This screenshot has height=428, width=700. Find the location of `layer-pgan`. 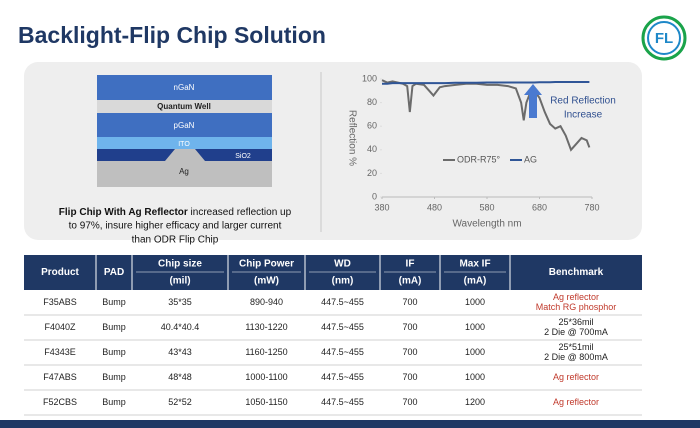

layer-pgan is located at coordinates (184, 125).